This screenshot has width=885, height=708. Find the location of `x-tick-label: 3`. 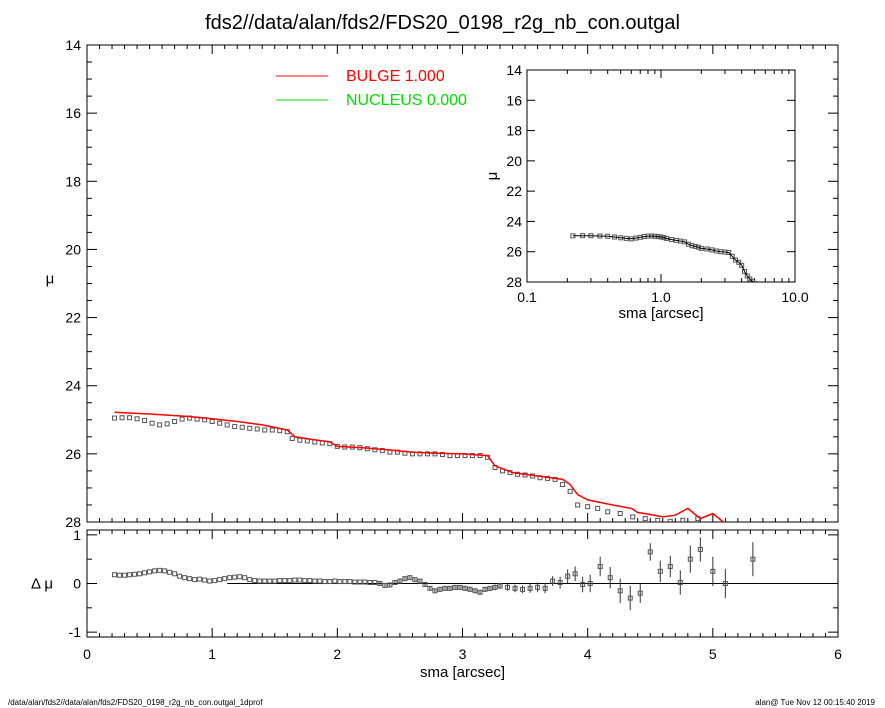

x-tick-label: 3 is located at coordinates (463, 654).